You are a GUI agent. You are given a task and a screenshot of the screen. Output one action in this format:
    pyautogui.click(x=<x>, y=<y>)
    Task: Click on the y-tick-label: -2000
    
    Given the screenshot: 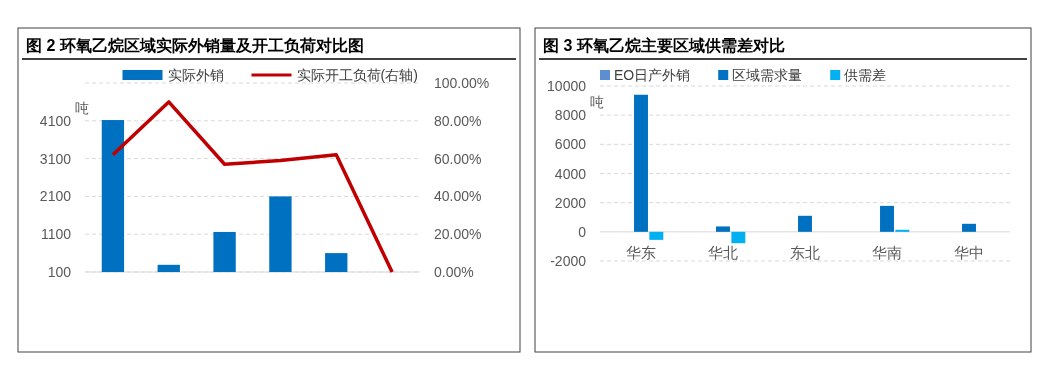 What is the action you would take?
    pyautogui.click(x=568, y=261)
    